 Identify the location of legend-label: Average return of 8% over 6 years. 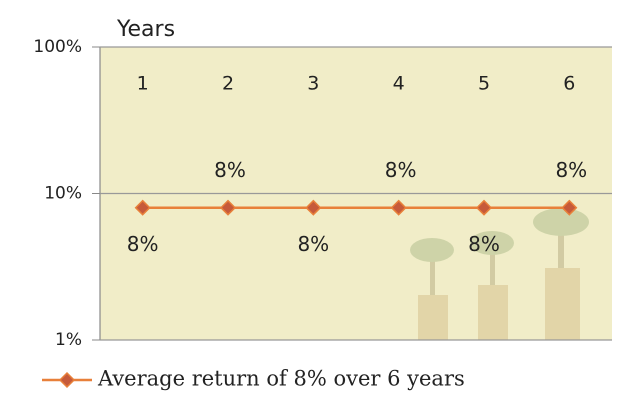
(281, 379).